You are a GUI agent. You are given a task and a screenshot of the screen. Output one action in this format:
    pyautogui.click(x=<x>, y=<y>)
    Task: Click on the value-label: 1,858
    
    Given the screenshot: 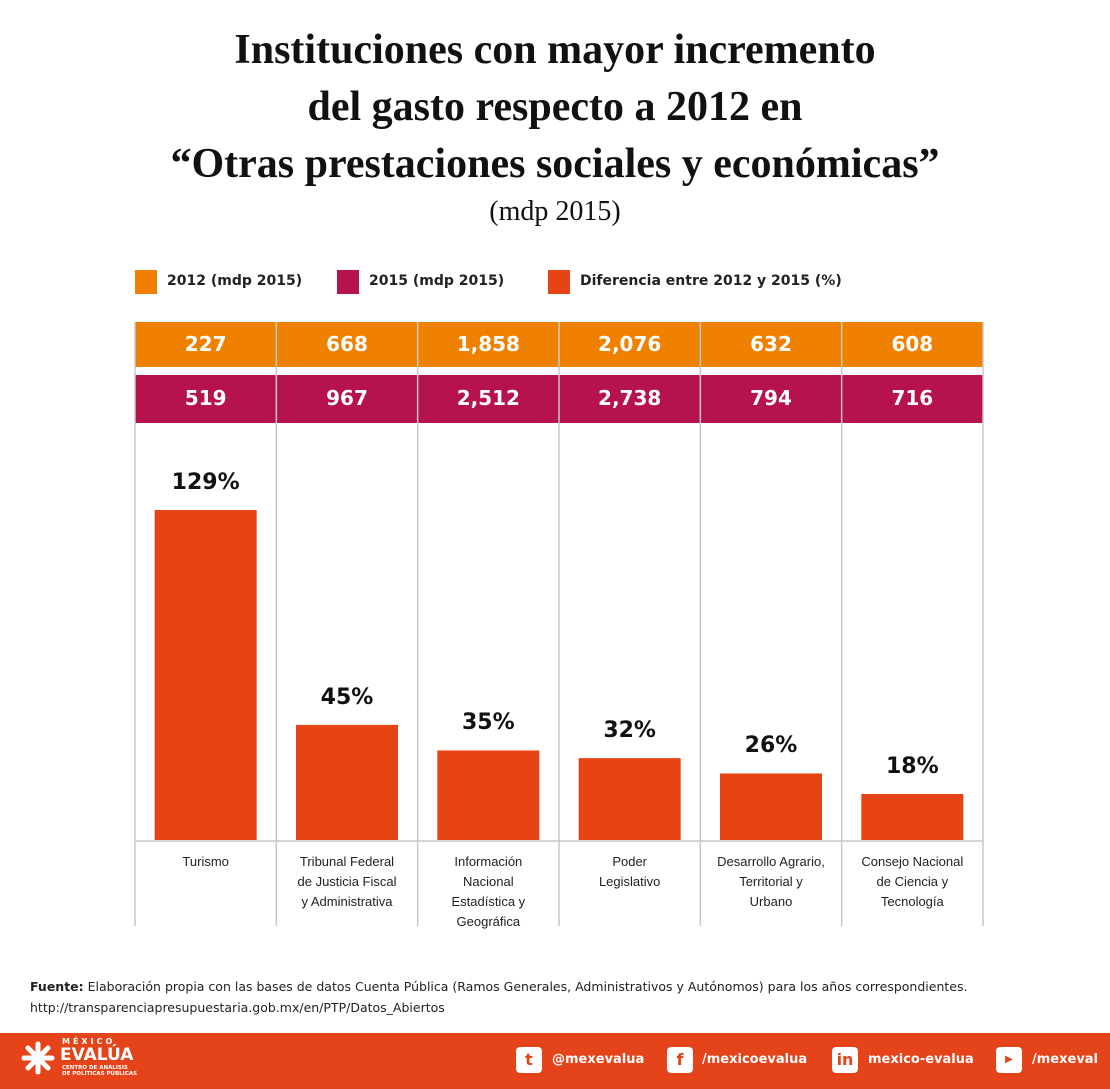 What is the action you would take?
    pyautogui.click(x=488, y=343)
    